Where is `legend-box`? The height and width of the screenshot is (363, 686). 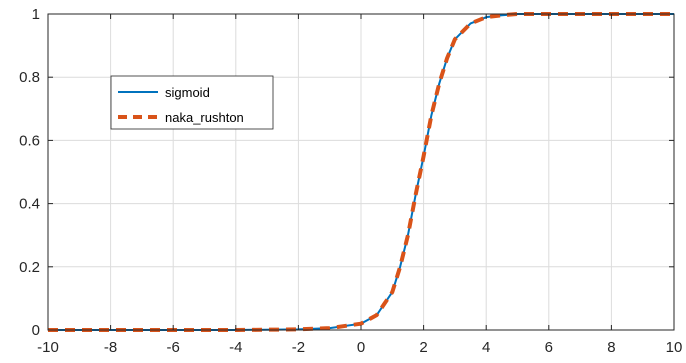
legend-box is located at coordinates (192, 102).